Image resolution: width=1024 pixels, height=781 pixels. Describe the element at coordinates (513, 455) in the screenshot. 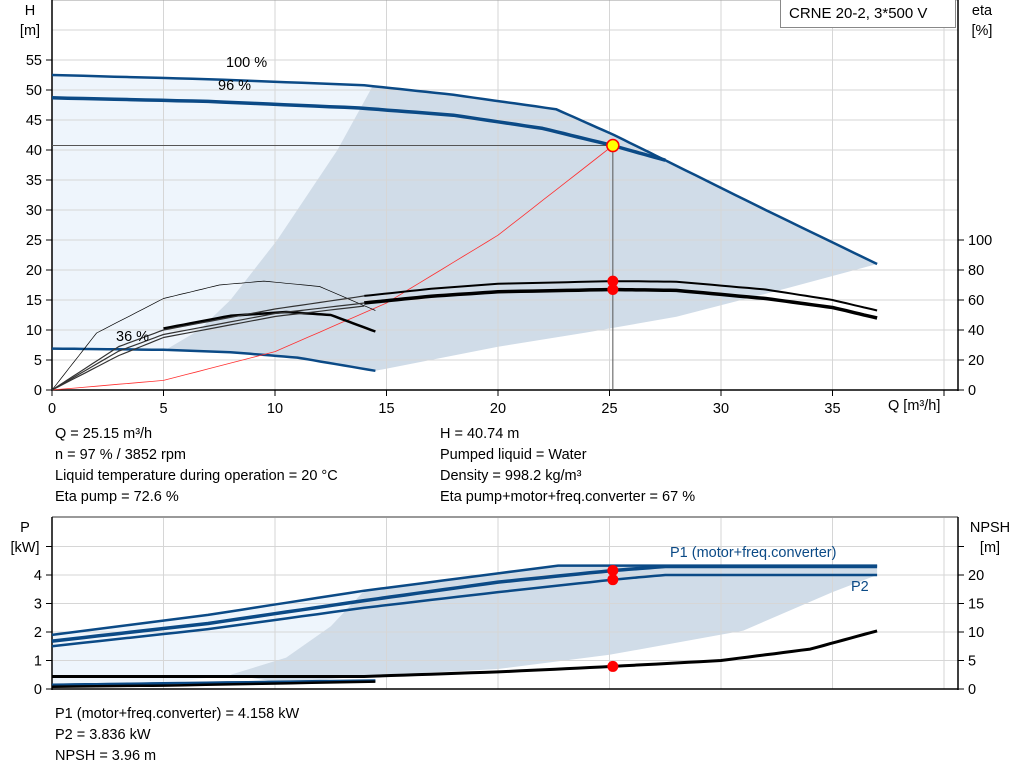

I see `info-liquid: Pumped liquid = Water` at that location.